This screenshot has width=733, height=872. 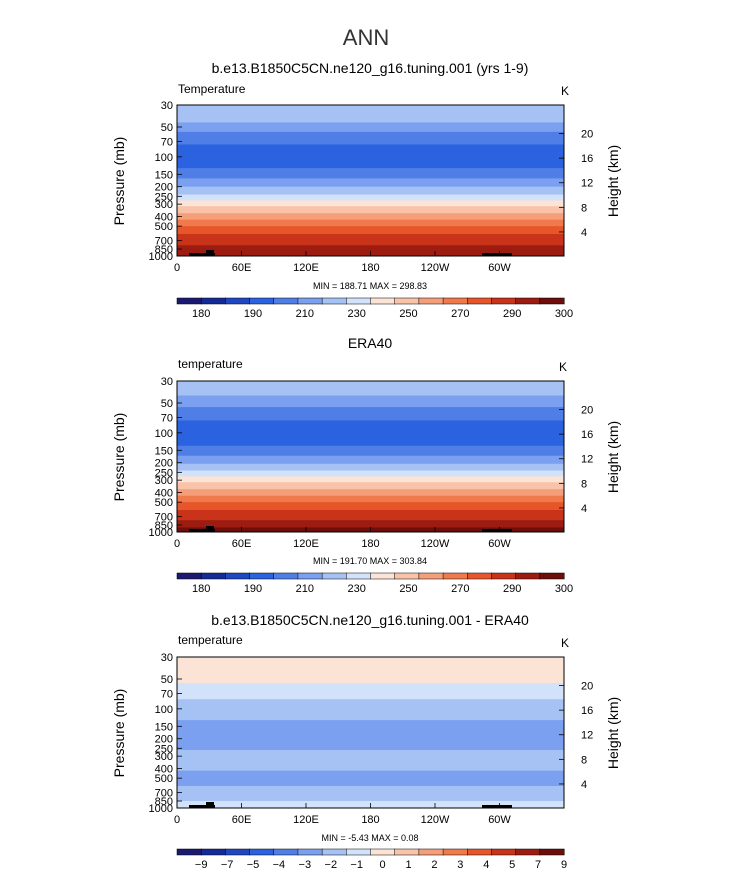 I want to click on colorbar: 180 190 210 230 250 270 290 300, so click(x=374, y=583).